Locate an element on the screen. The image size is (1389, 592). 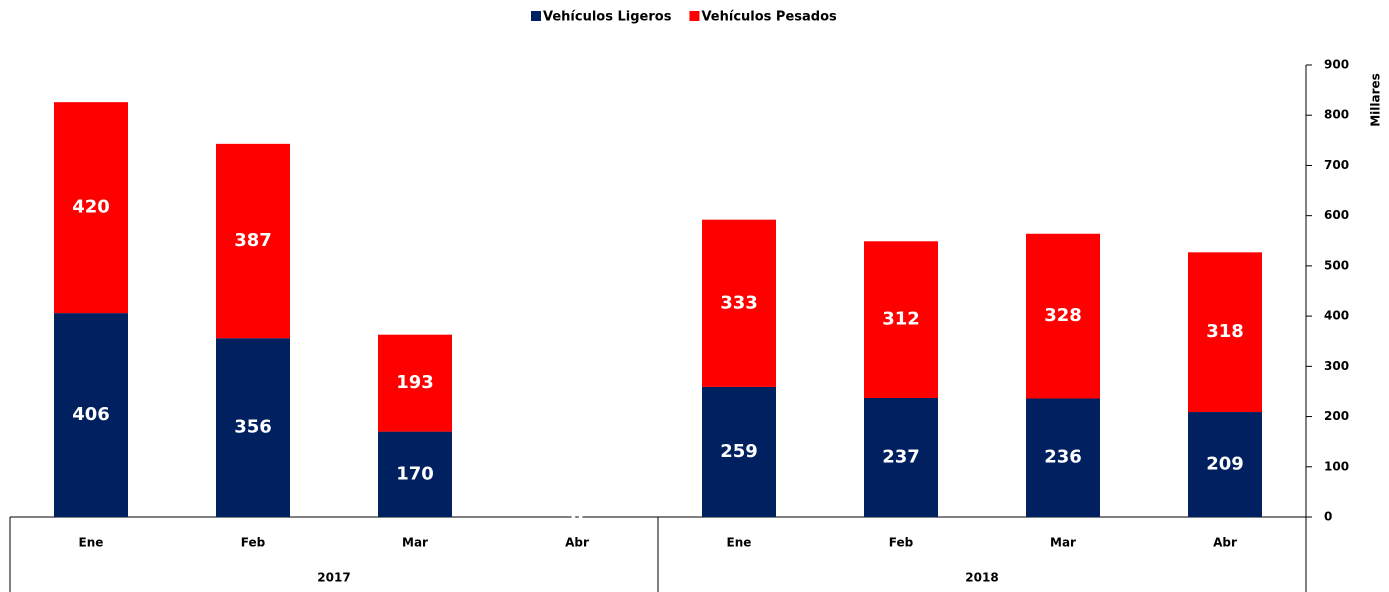
group-label: 2018 is located at coordinates (981, 578).